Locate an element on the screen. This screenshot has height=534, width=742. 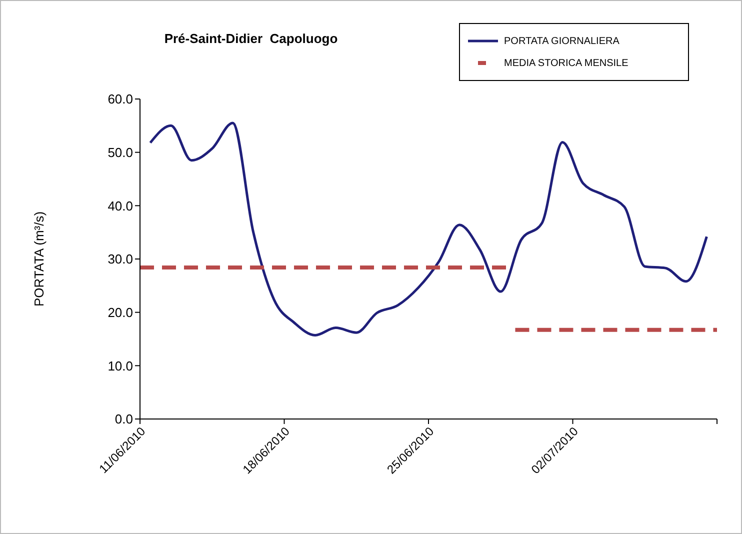
y-tick-label: 10.0 is located at coordinates (120, 366).